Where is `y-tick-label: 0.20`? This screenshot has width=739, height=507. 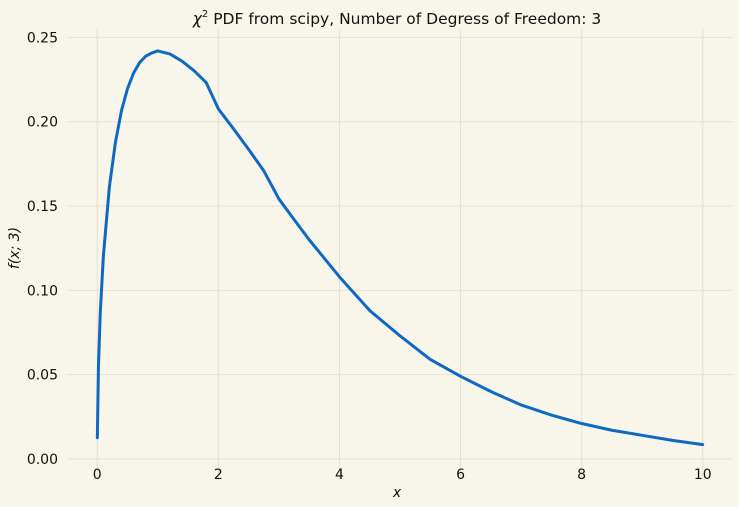
y-tick-label: 0.20 is located at coordinates (42, 123).